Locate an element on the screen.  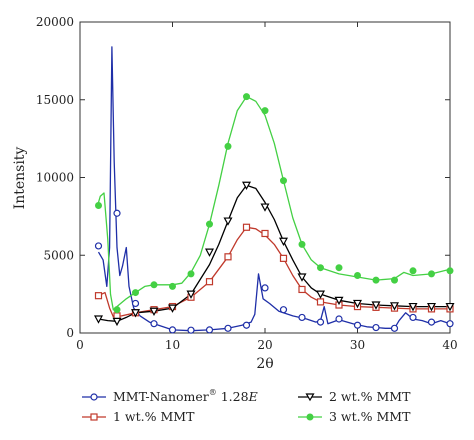
y-tick-label: 20000 is located at coordinates (55, 22).